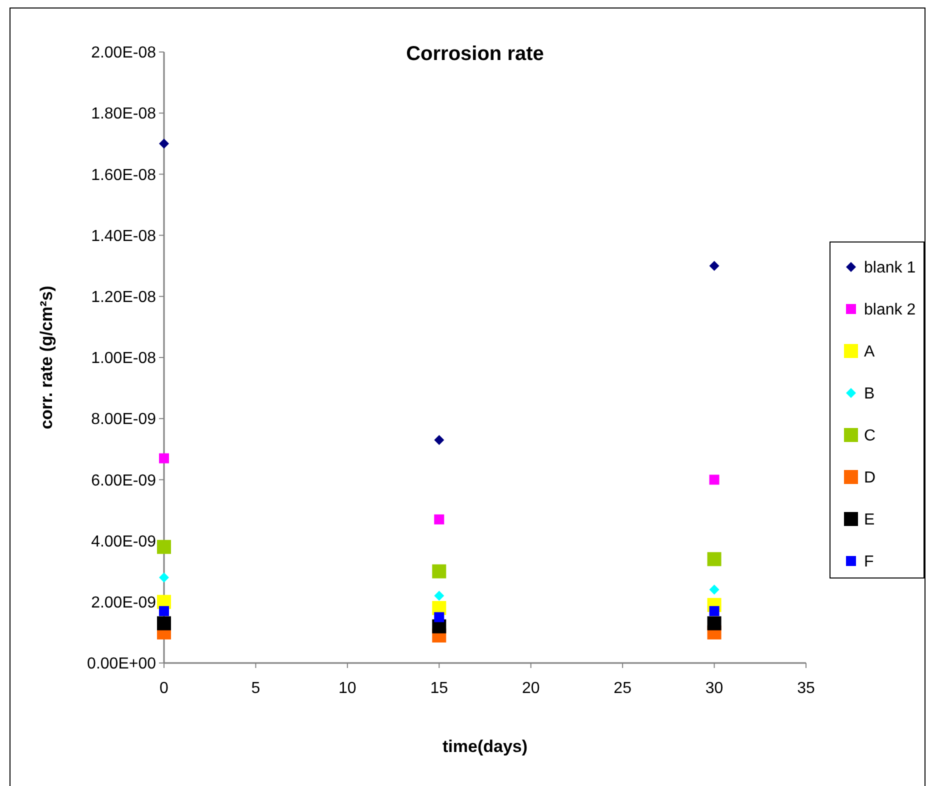 Image resolution: width=927 pixels, height=786 pixels. What do you see at coordinates (869, 520) in the screenshot?
I see `legend-label: E` at bounding box center [869, 520].